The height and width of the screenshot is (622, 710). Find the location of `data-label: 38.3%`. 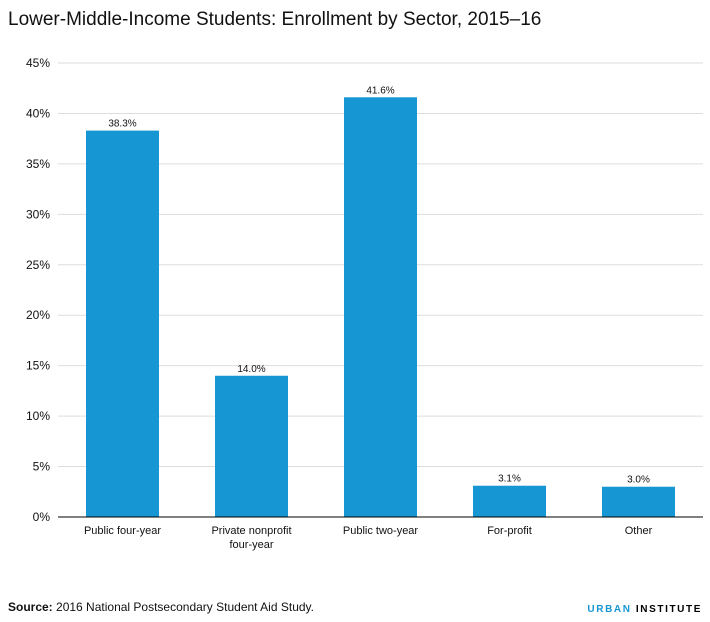

data-label: 38.3% is located at coordinates (122, 124).